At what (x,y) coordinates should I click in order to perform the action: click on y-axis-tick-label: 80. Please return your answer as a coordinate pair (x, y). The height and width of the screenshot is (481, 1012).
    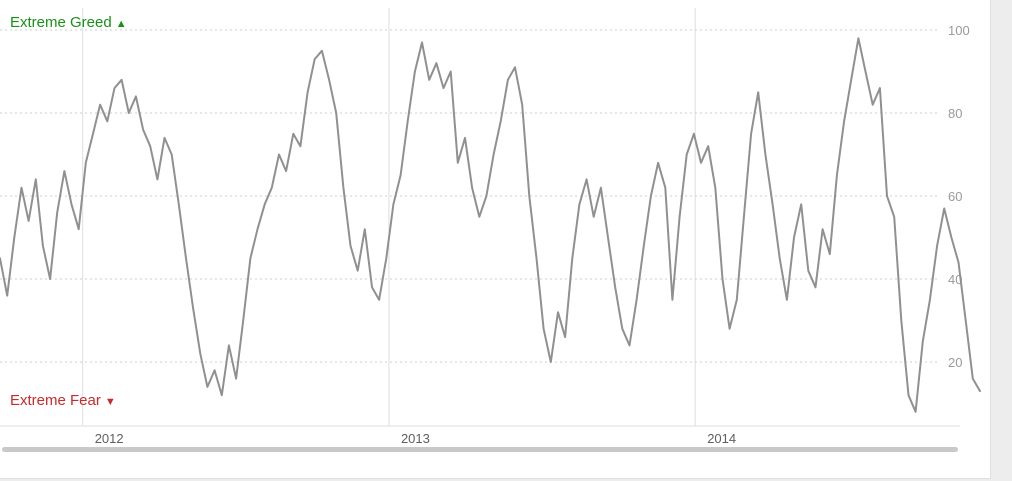
    Looking at the image, I should click on (955, 113).